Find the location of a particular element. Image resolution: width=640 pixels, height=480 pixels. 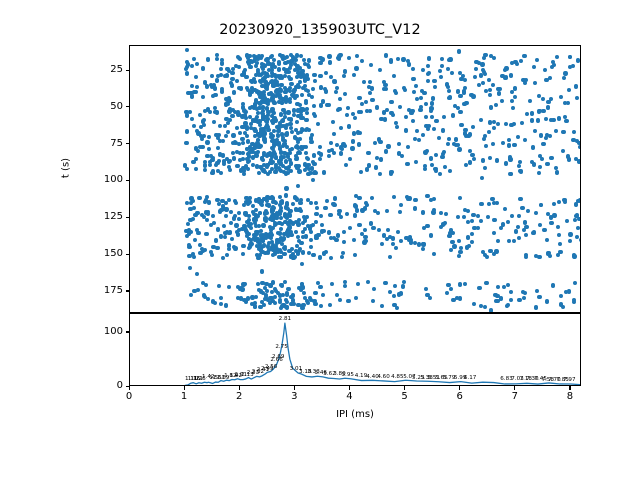

peak-annotation: 2.41 is located at coordinates (263, 370).